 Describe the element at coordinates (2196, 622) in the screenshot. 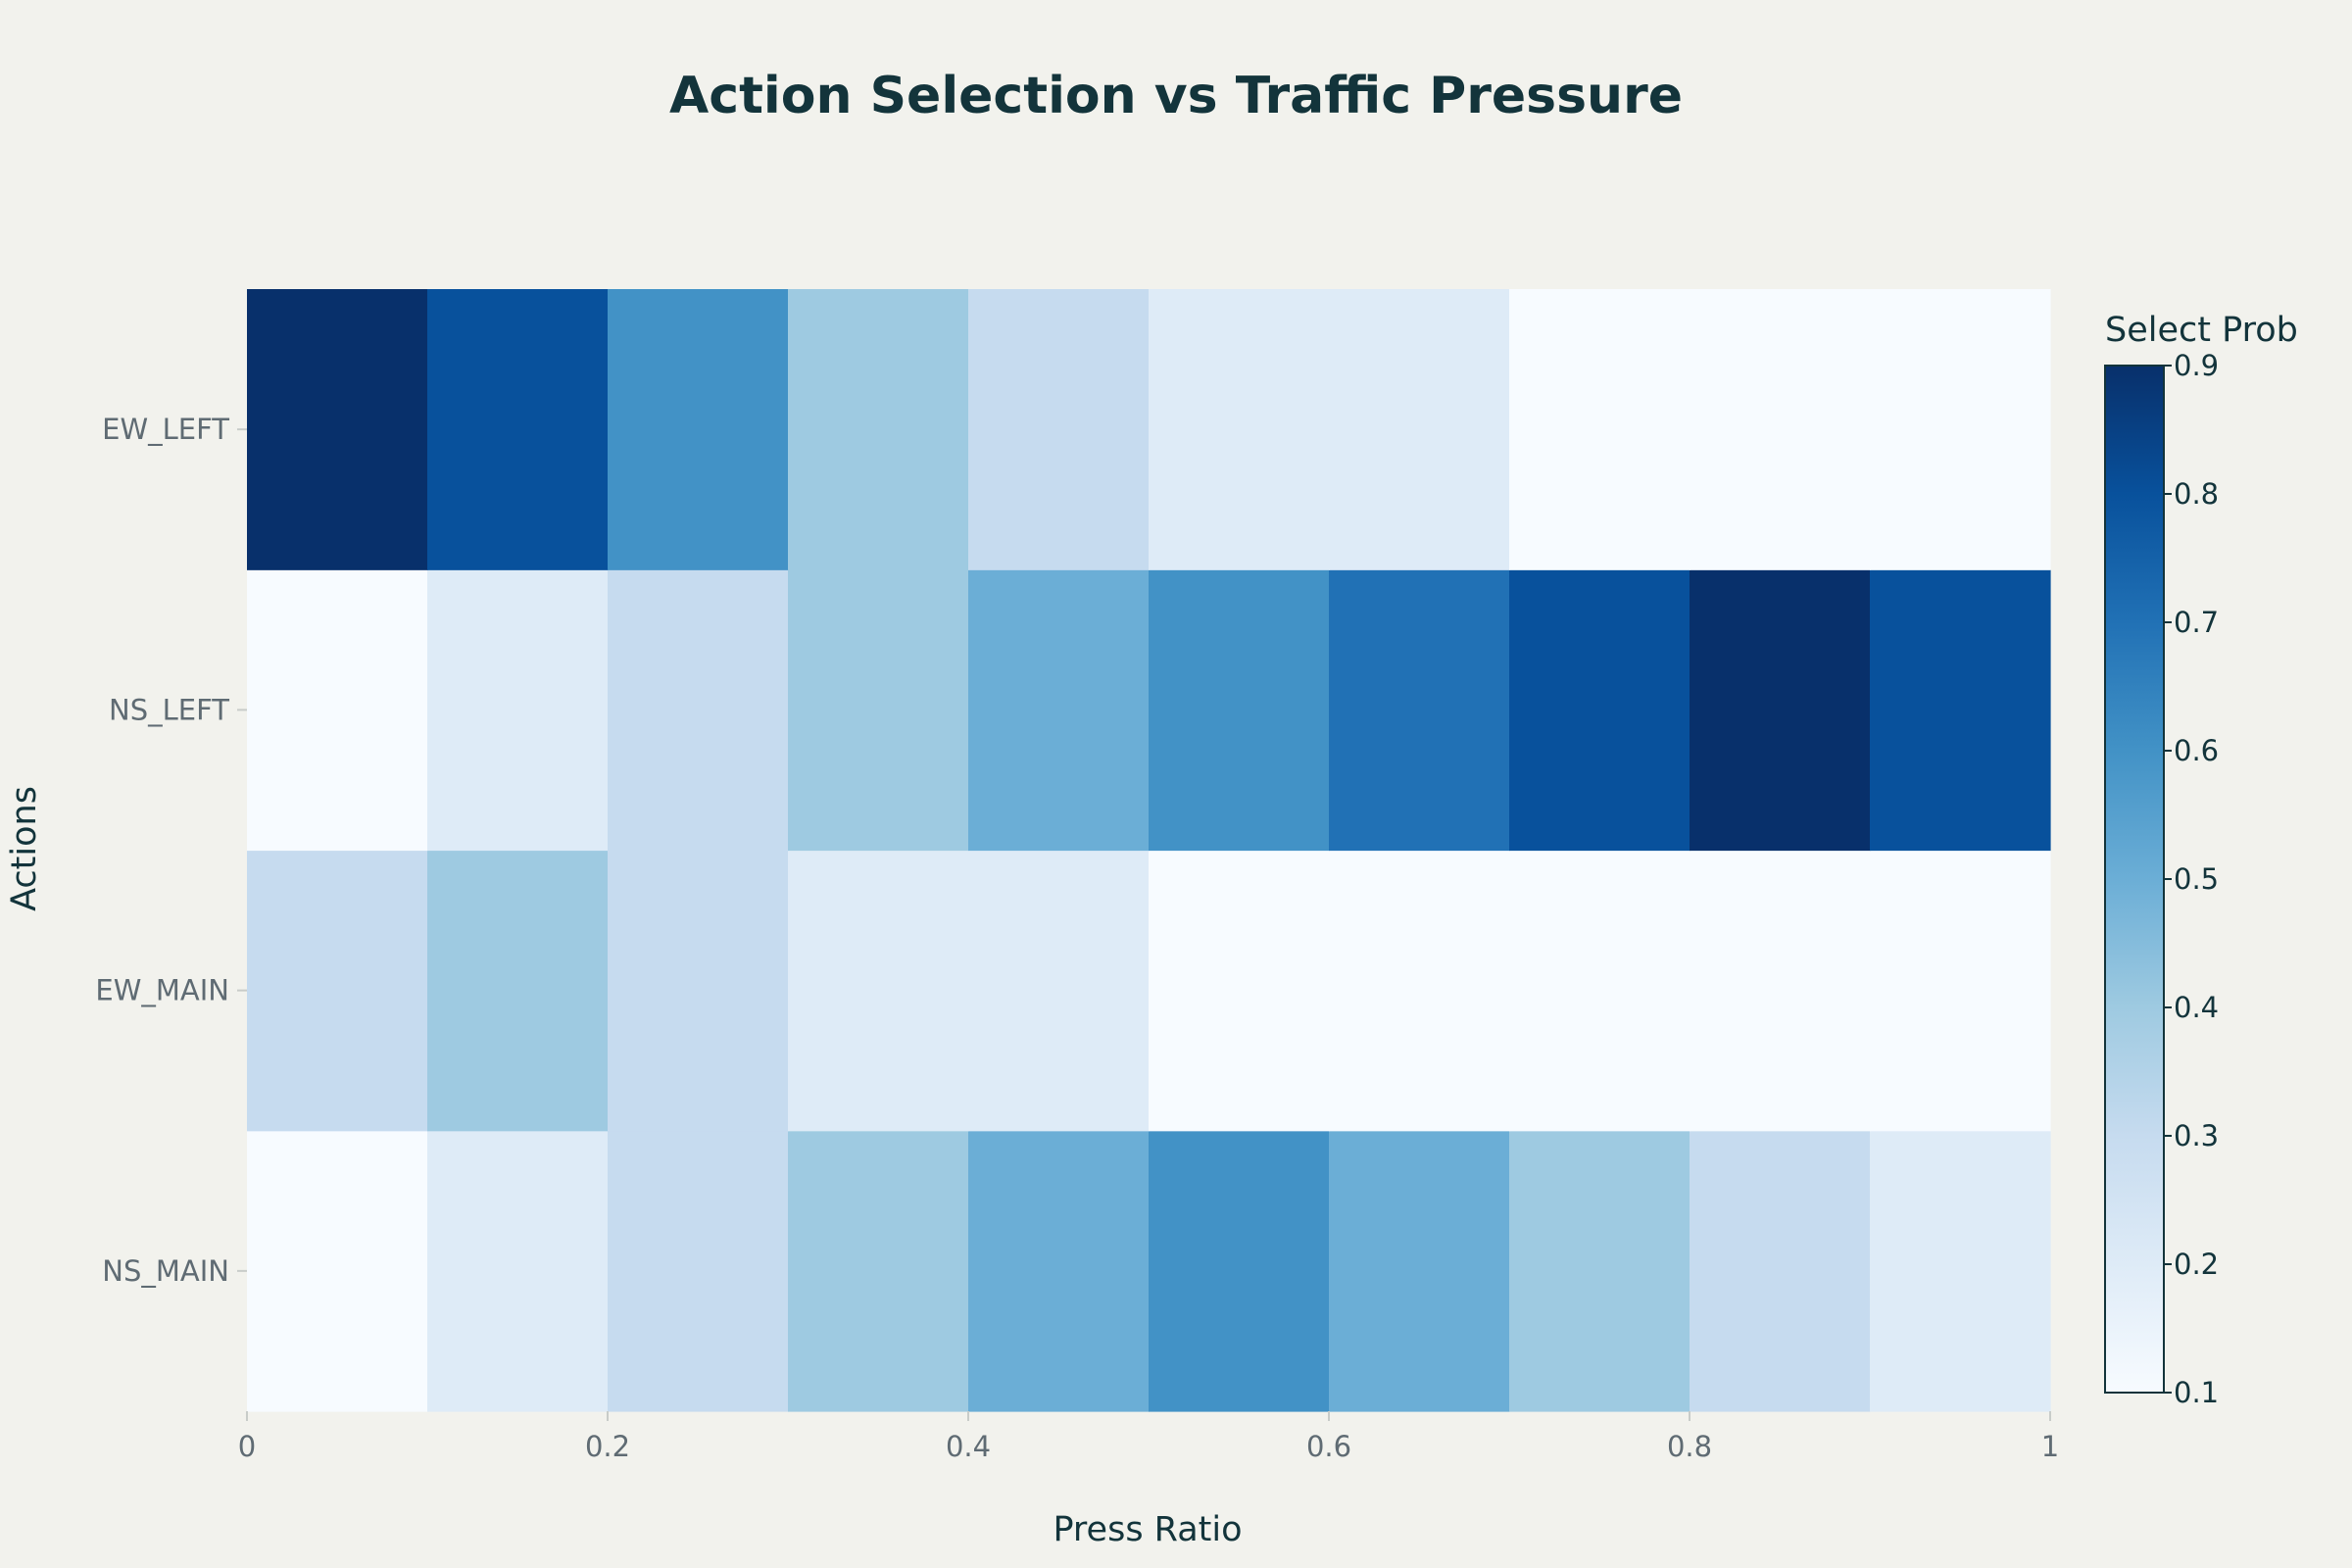

I see `colorbar-tick-label: 0.7` at that location.